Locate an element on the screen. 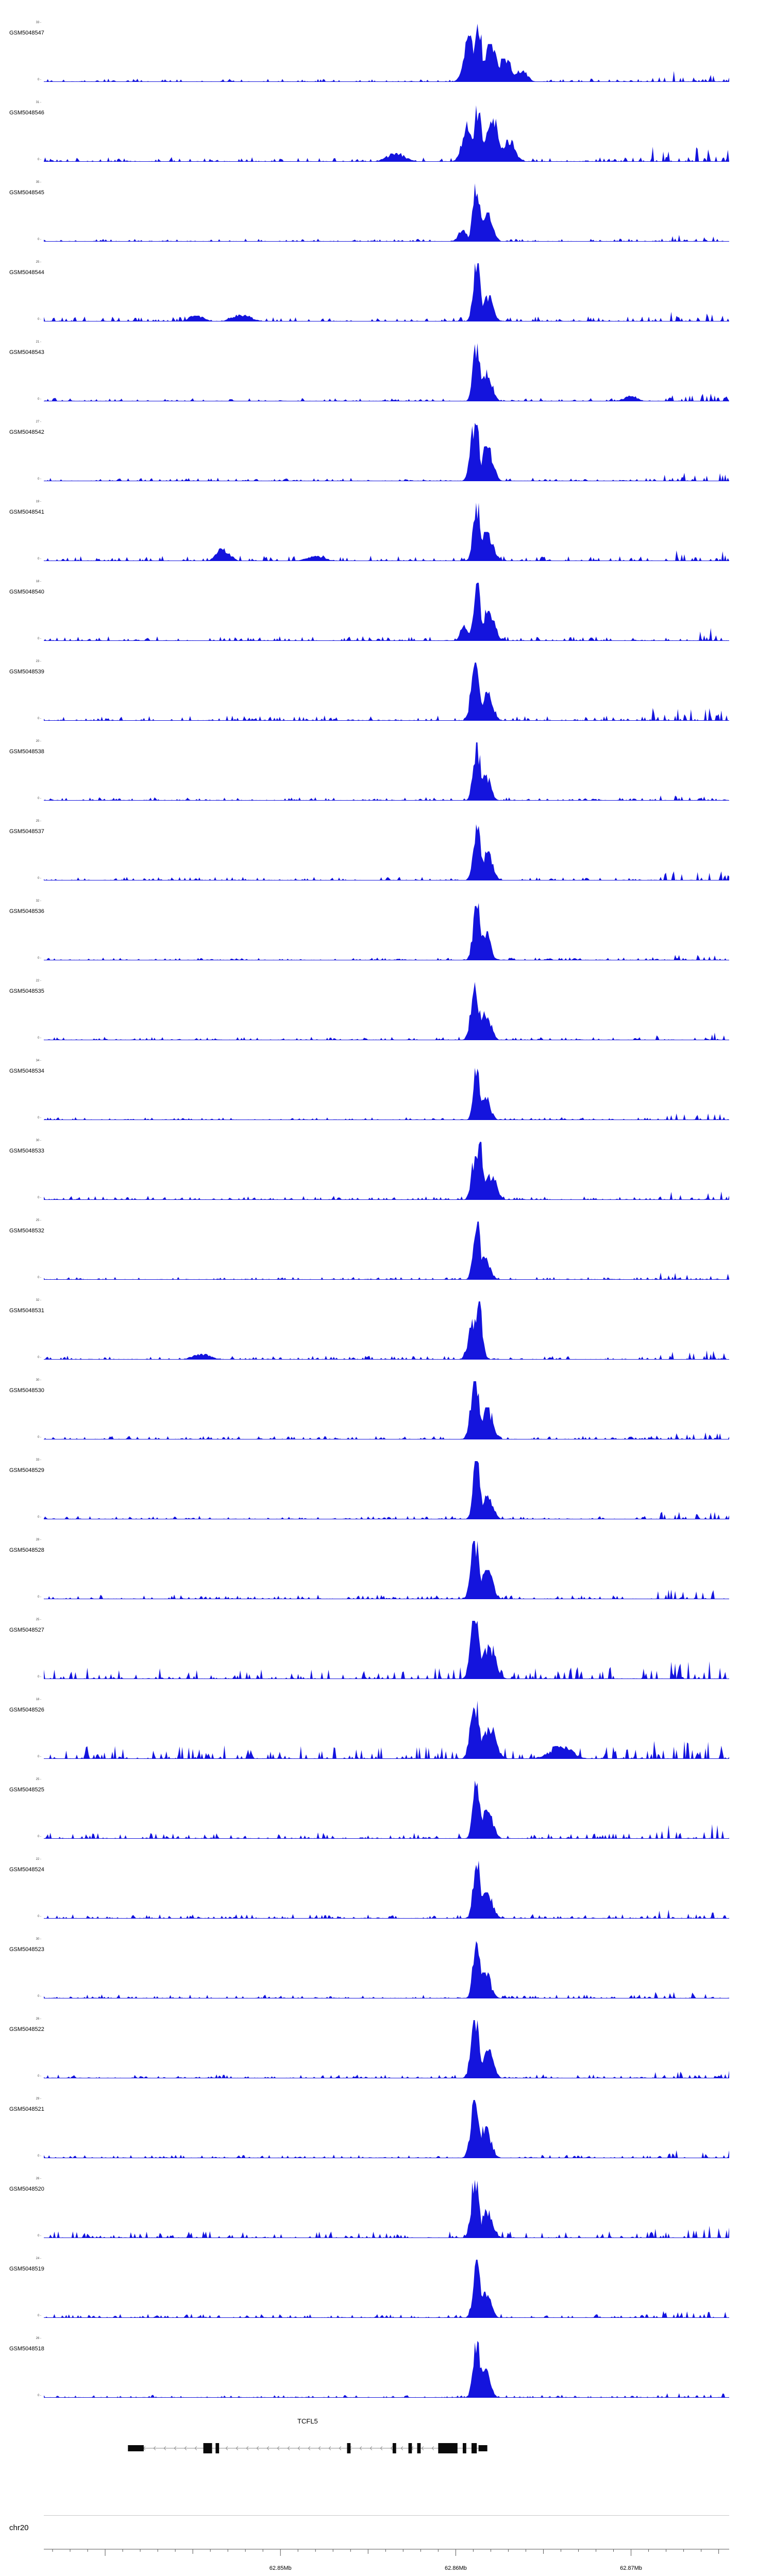 The width and height of the screenshot is (773, 2576). track-row: GSM5048532 25 0 is located at coordinates (386, 1245).